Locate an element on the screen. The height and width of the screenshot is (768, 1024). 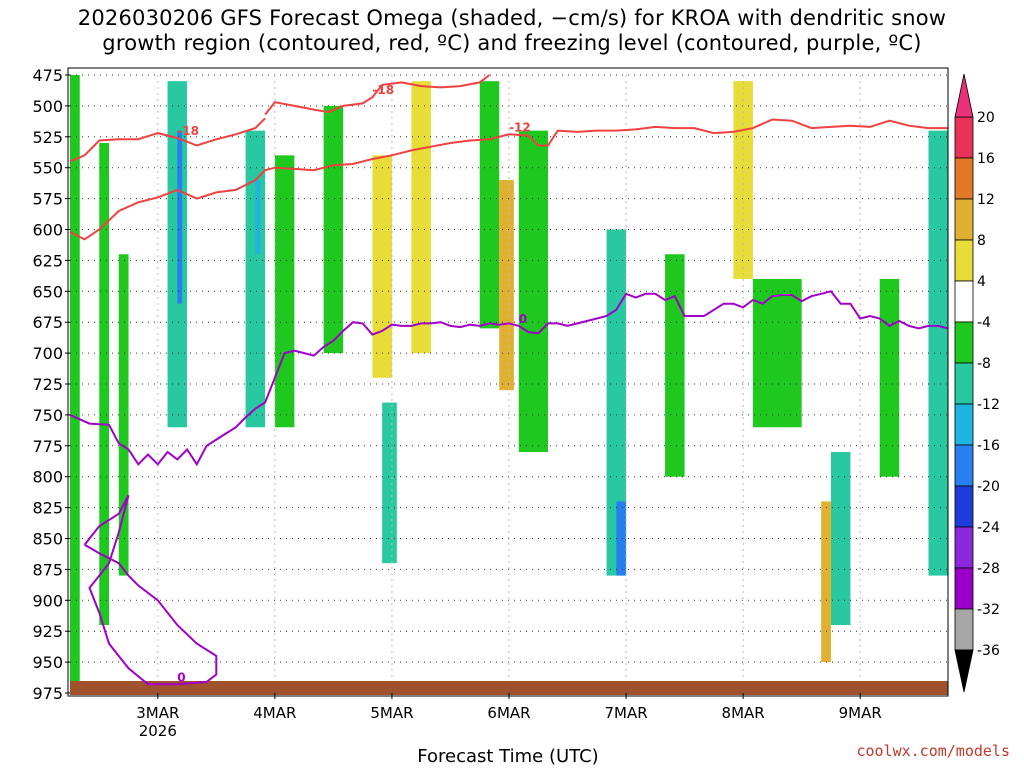
xtick-label-8MAR: 8MAR is located at coordinates (743, 713).